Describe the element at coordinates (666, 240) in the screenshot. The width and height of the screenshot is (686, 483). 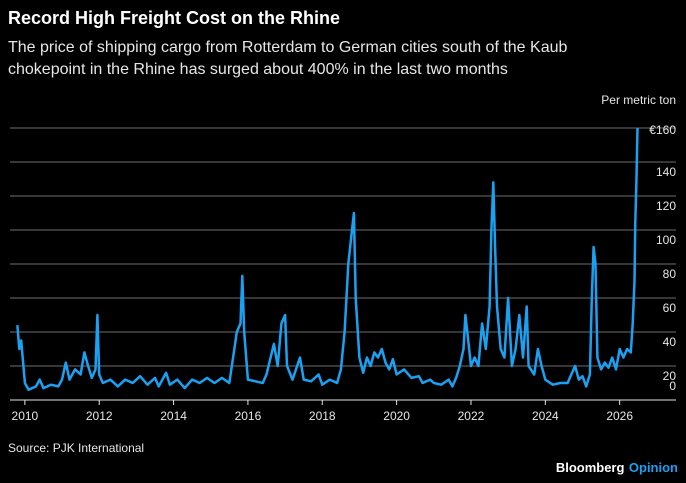
I see `y-tick-label: 100` at that location.